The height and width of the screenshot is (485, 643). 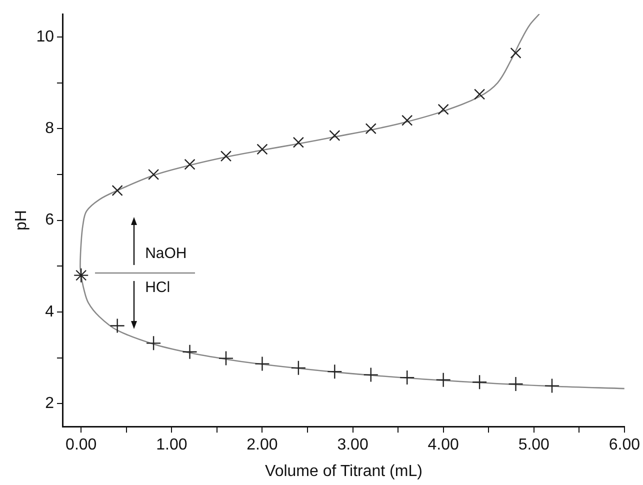 What do you see at coordinates (21, 220) in the screenshot?
I see `y-axis-title: pH` at bounding box center [21, 220].